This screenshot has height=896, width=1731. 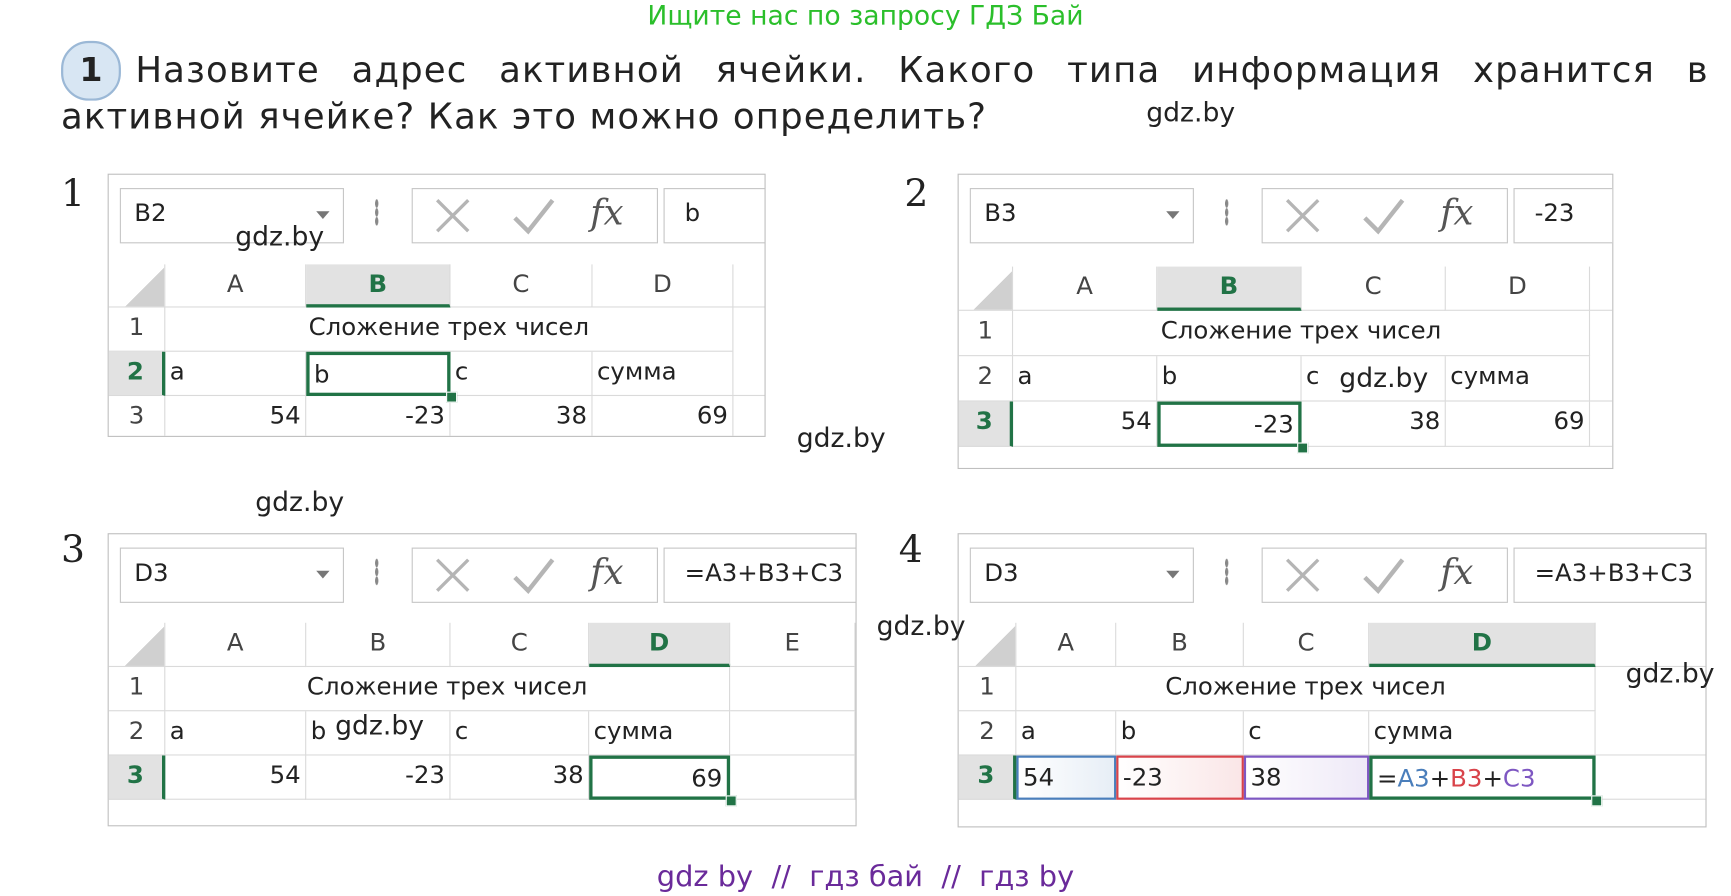 I want to click on panel-label: 1, so click(x=73, y=193).